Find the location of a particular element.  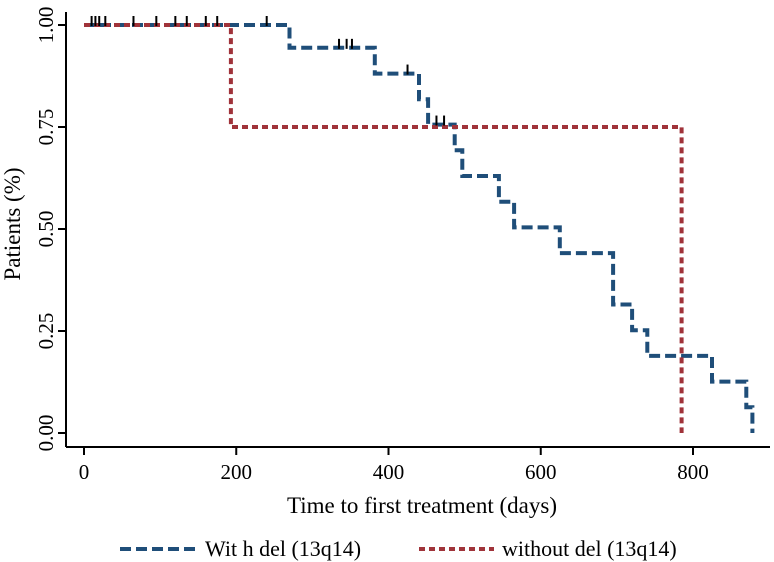

y-tick-label: 0.25 is located at coordinates (46, 331).